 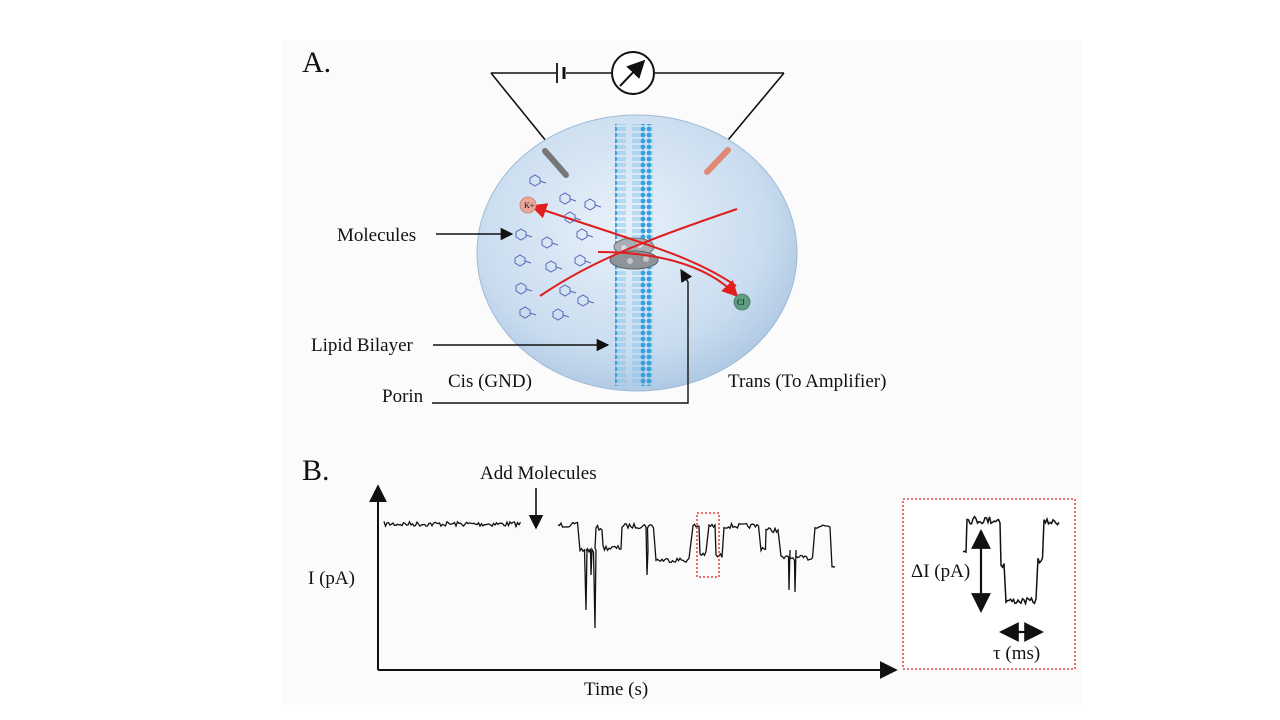 I want to click on event-highlight-box, so click(x=708, y=545).